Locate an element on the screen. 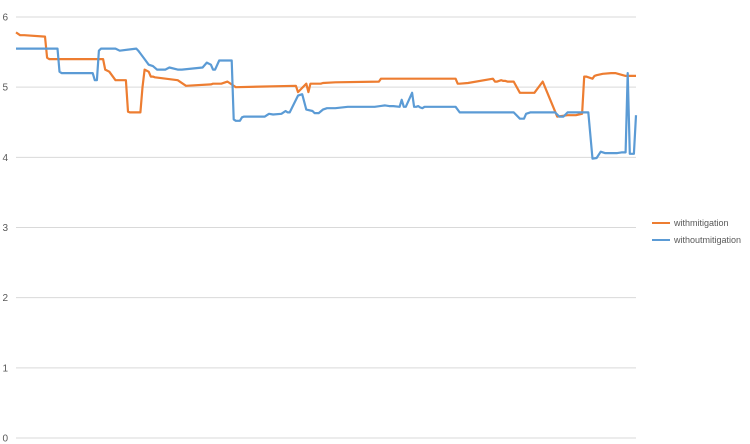 Image resolution: width=750 pixels, height=444 pixels. y-tick-label: 3 is located at coordinates (5, 228).